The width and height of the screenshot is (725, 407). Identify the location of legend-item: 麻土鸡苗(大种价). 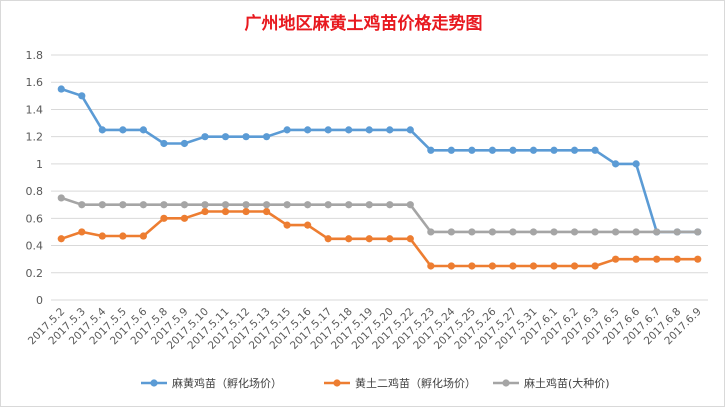
(551, 383).